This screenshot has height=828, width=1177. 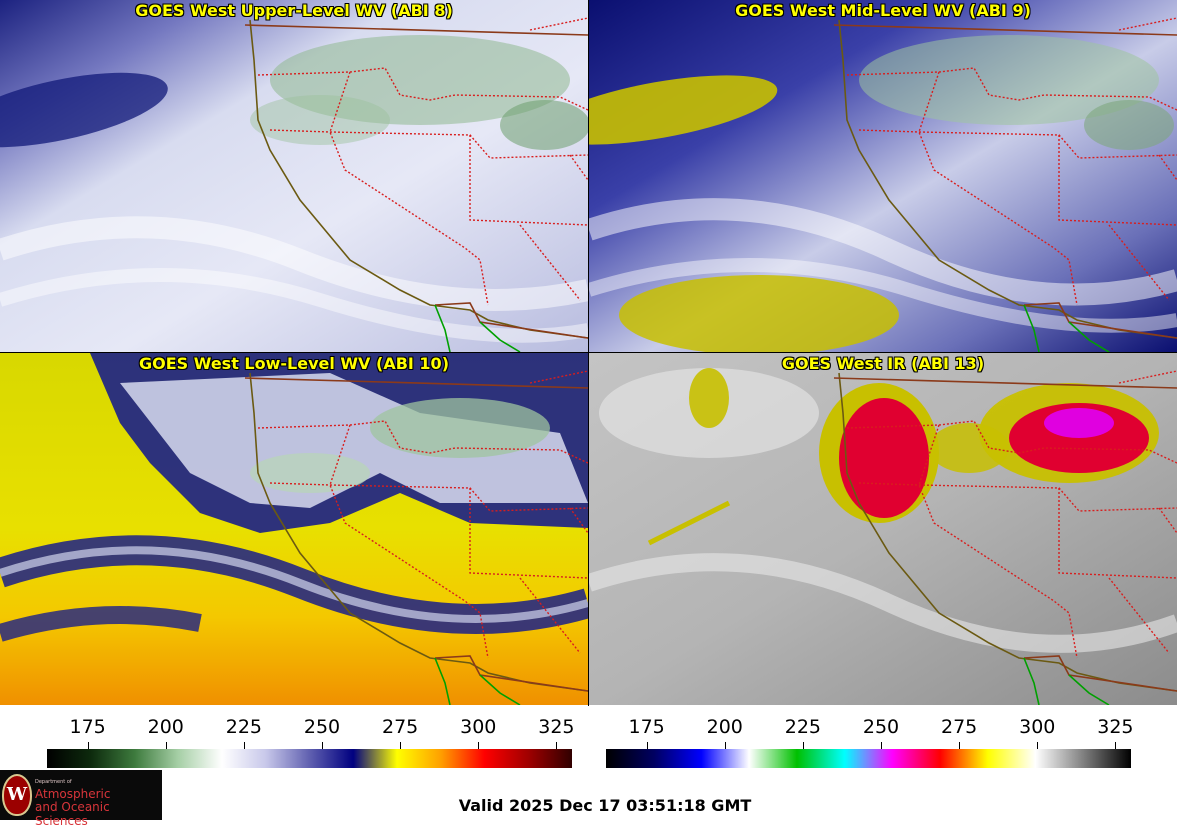 I want to click on uw-seal-icon: W, so click(x=17, y=795).